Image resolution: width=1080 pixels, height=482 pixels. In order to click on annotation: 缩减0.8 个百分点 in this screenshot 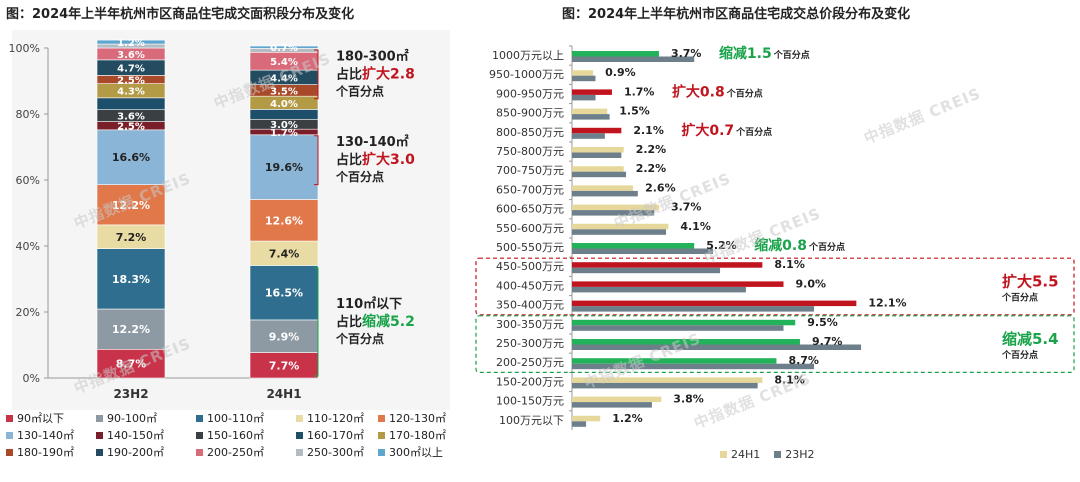, I will do `click(799, 245)`.